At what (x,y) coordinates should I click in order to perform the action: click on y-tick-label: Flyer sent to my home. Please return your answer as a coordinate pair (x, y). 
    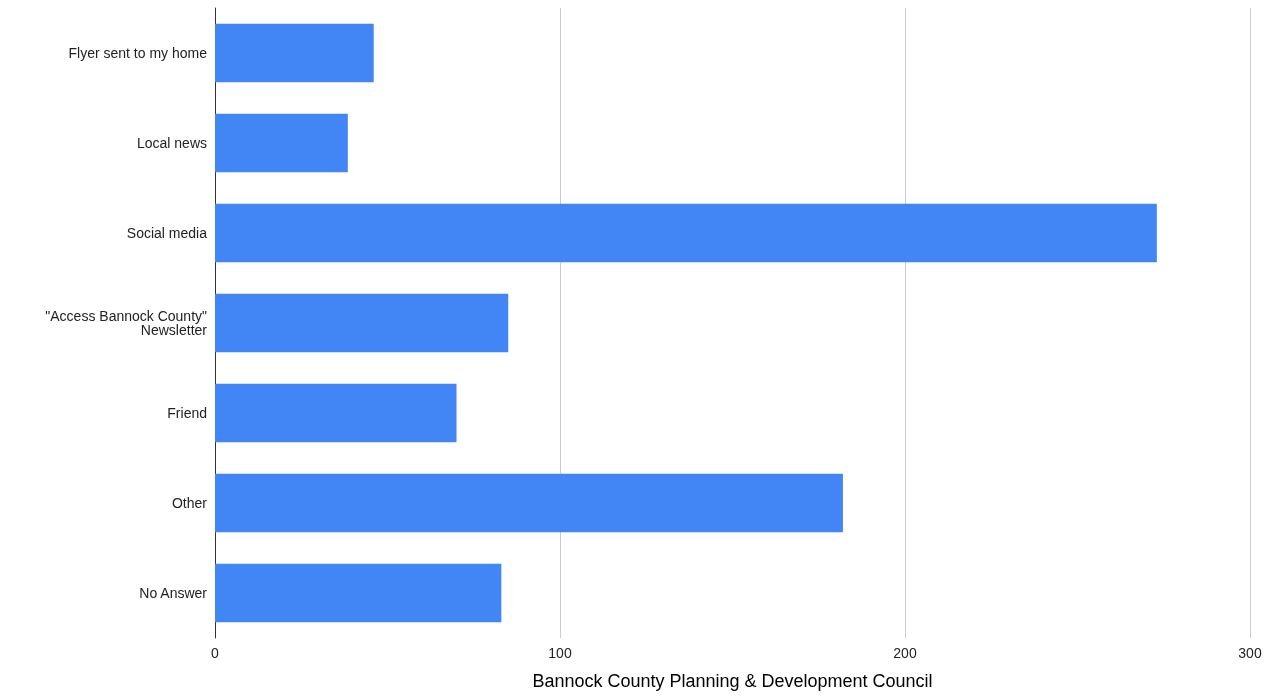
    Looking at the image, I should click on (138, 53).